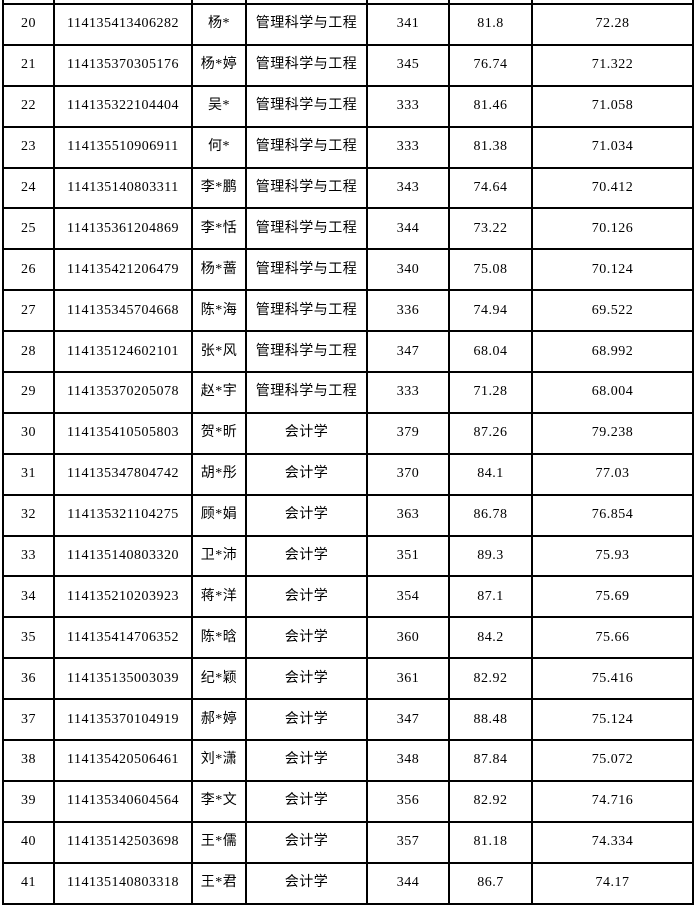 The width and height of the screenshot is (694, 905). I want to click on table-row: 35 114135414706352 陈*晗 会计学 360 84.2 75.66, so click(348, 638).